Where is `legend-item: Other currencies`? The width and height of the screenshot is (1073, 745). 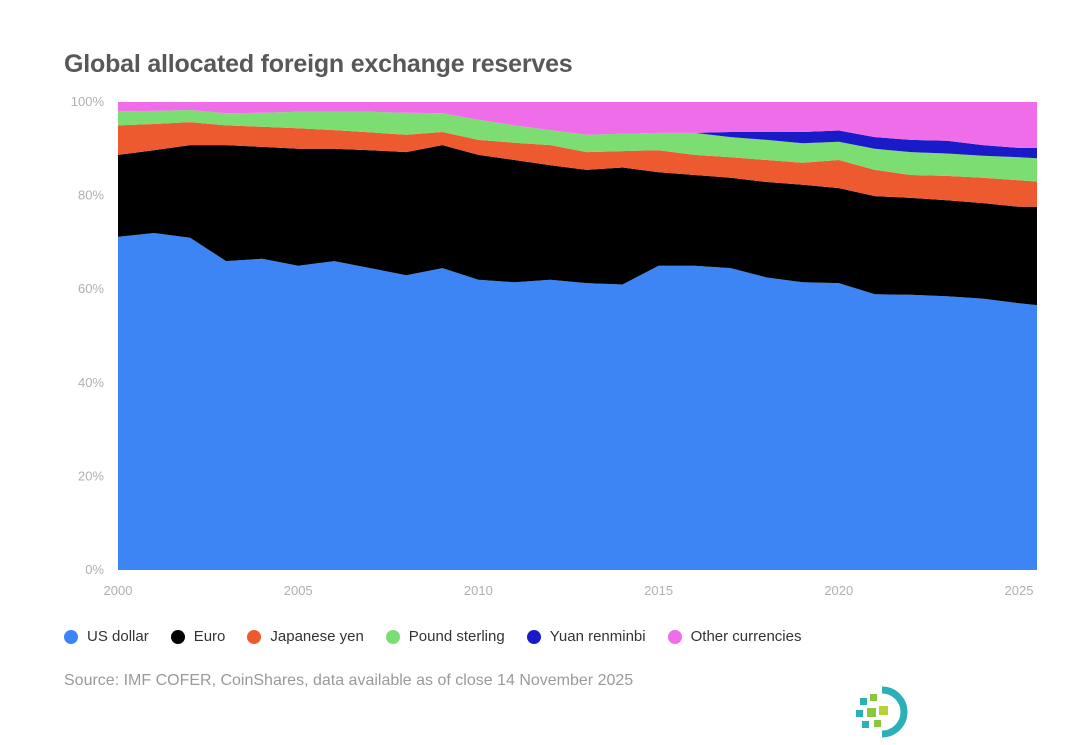
legend-item: Other currencies is located at coordinates (734, 636).